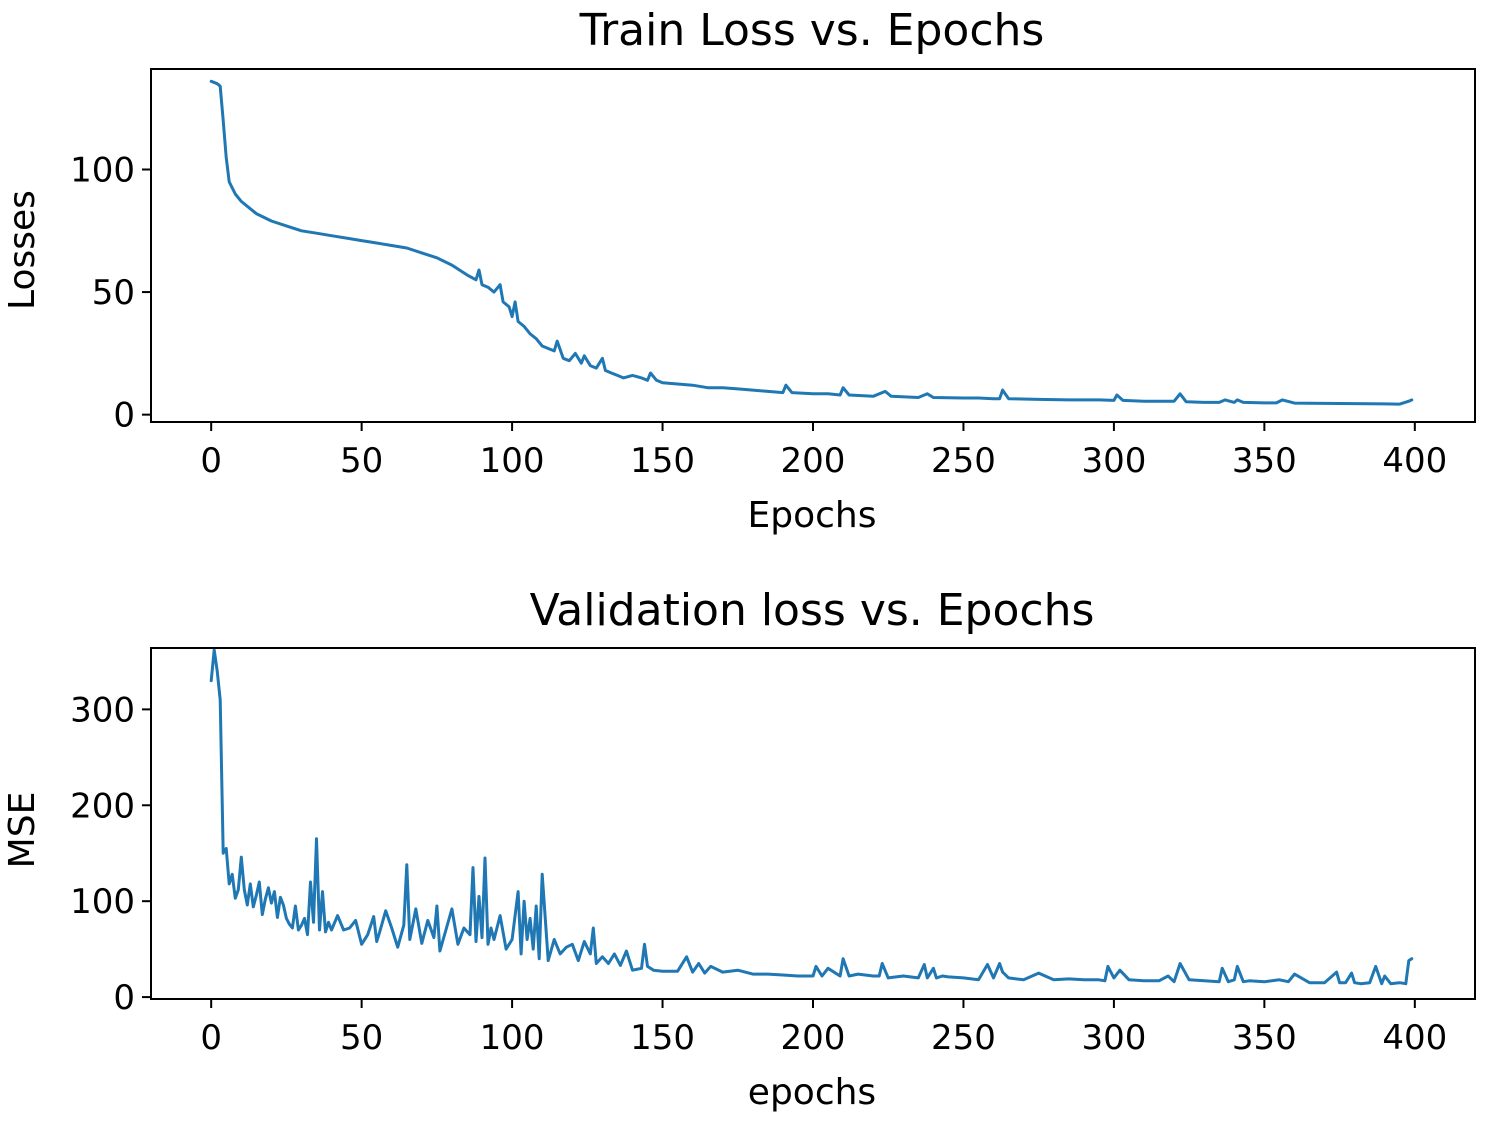  I want to click on chart-title: Validation loss vs. Epochs, so click(812, 610).